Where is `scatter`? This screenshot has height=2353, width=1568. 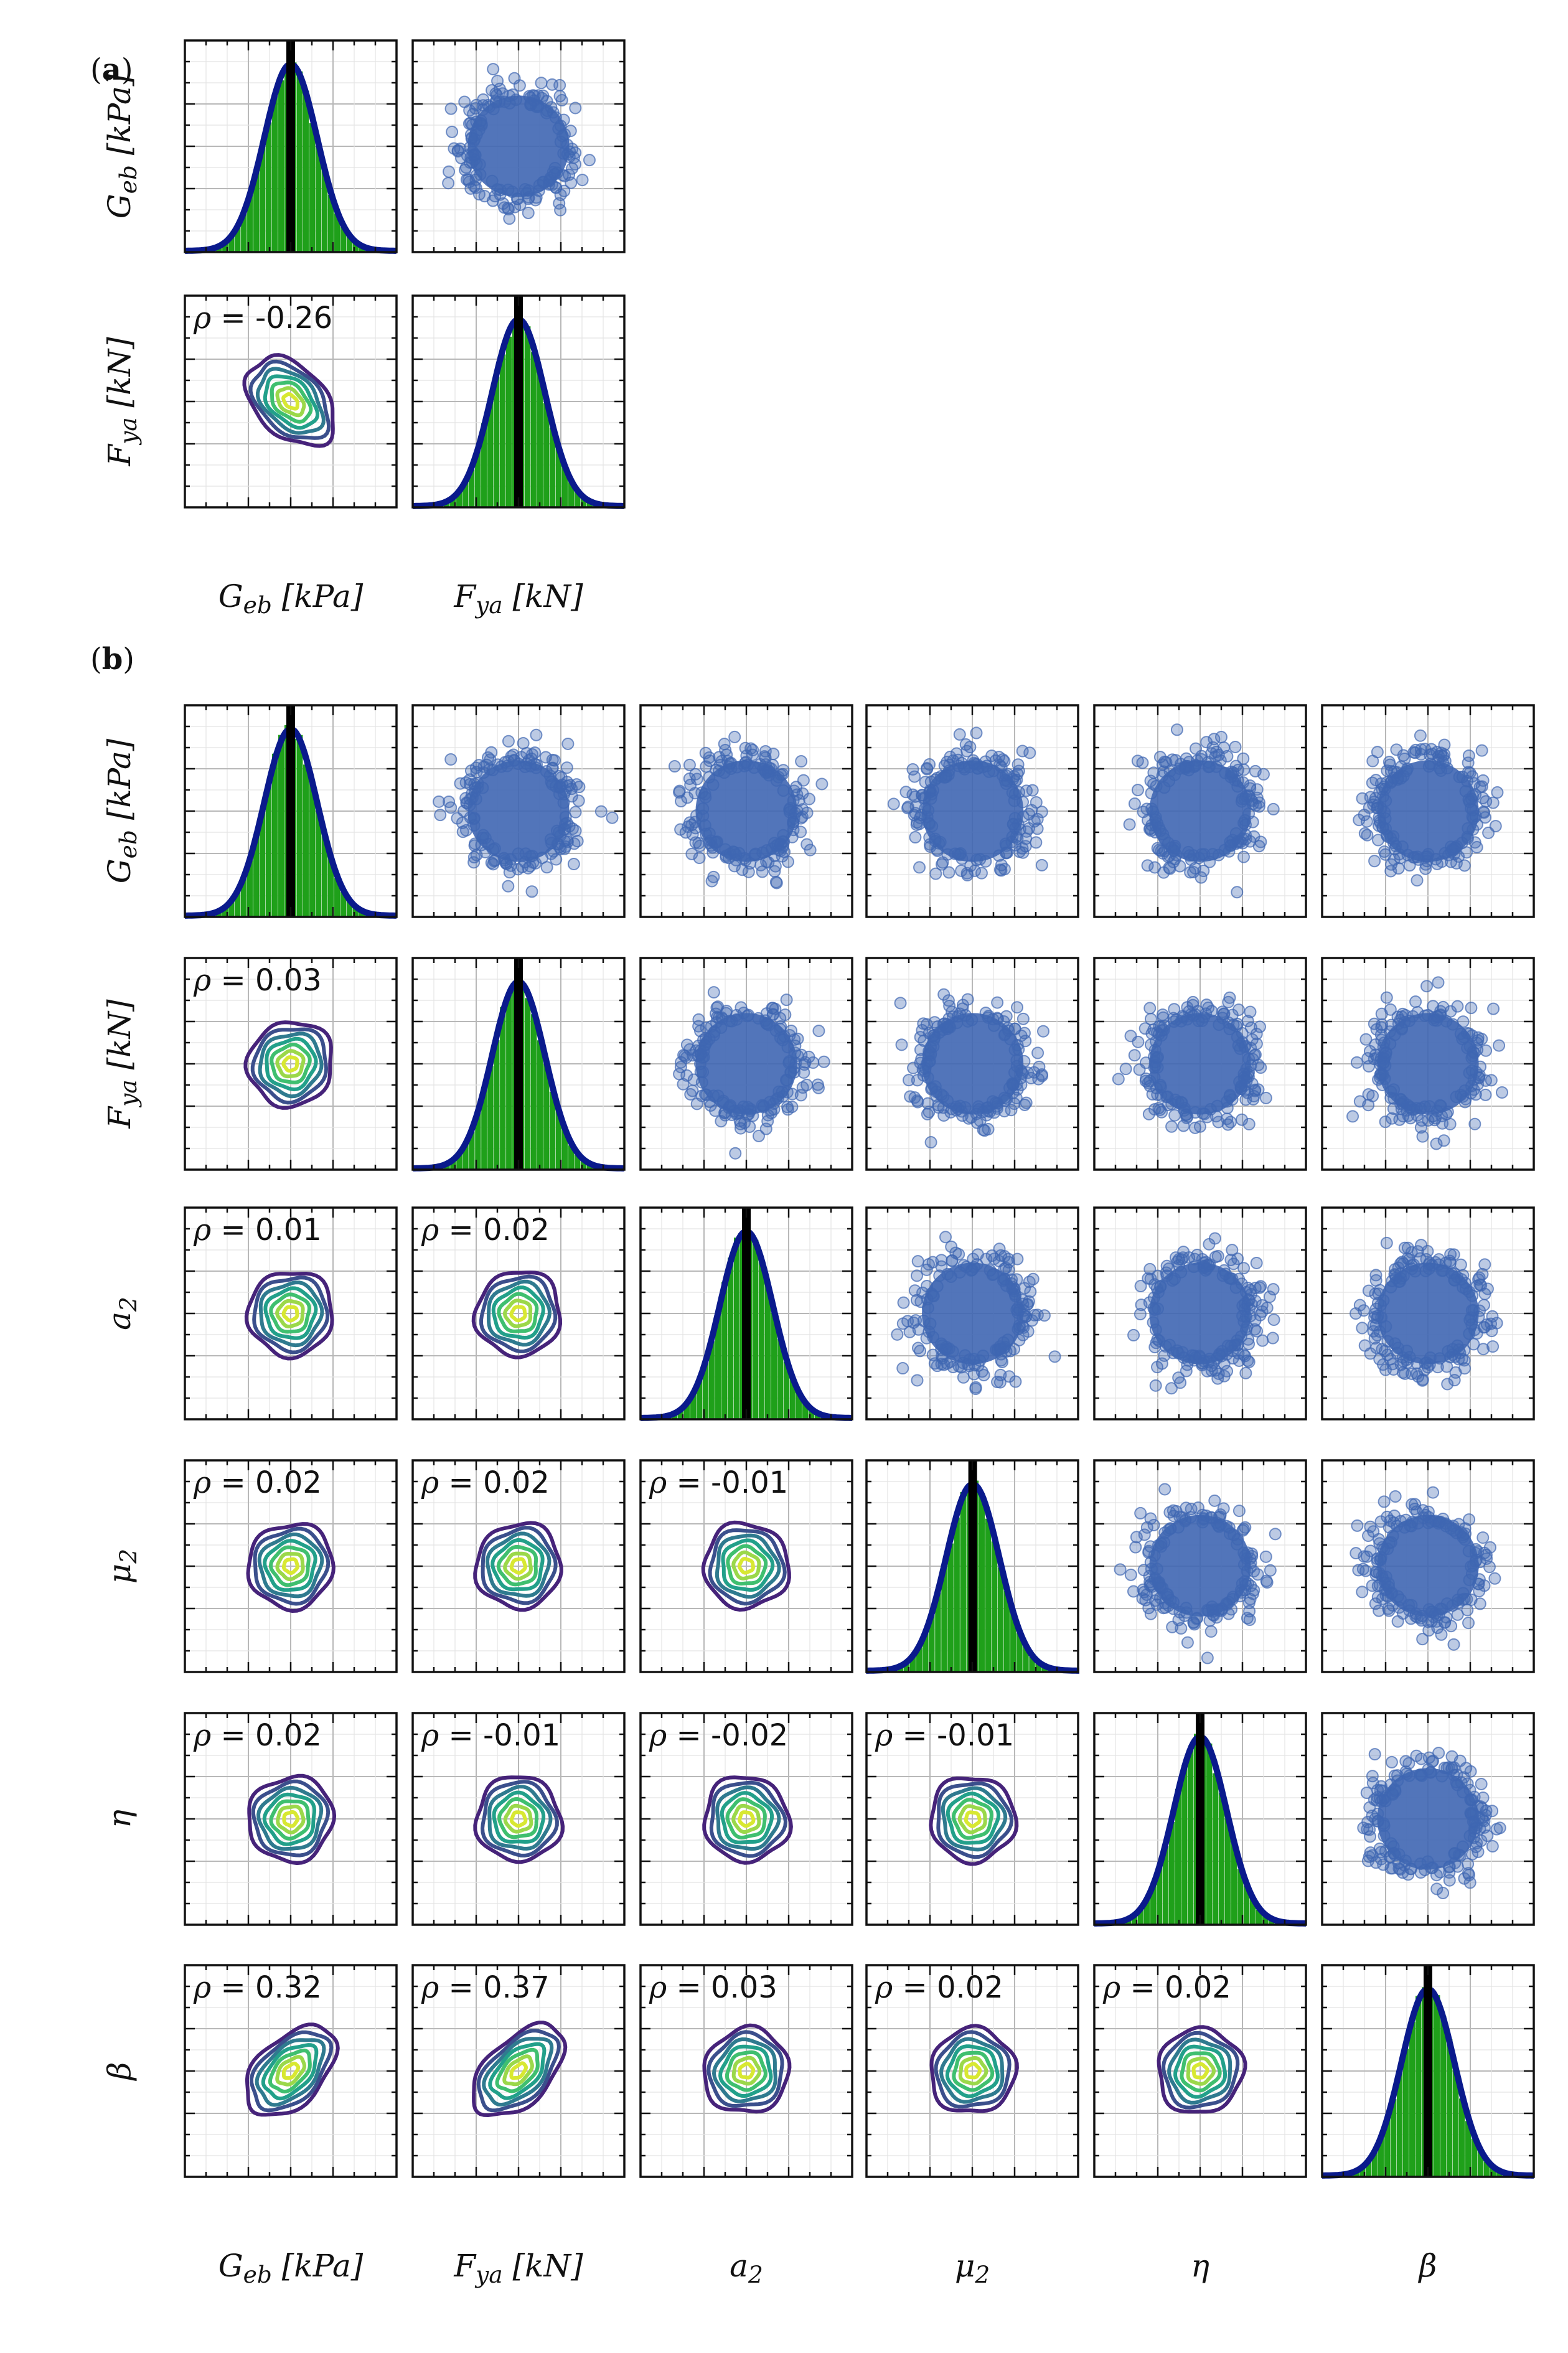
scatter is located at coordinates (519, 144).